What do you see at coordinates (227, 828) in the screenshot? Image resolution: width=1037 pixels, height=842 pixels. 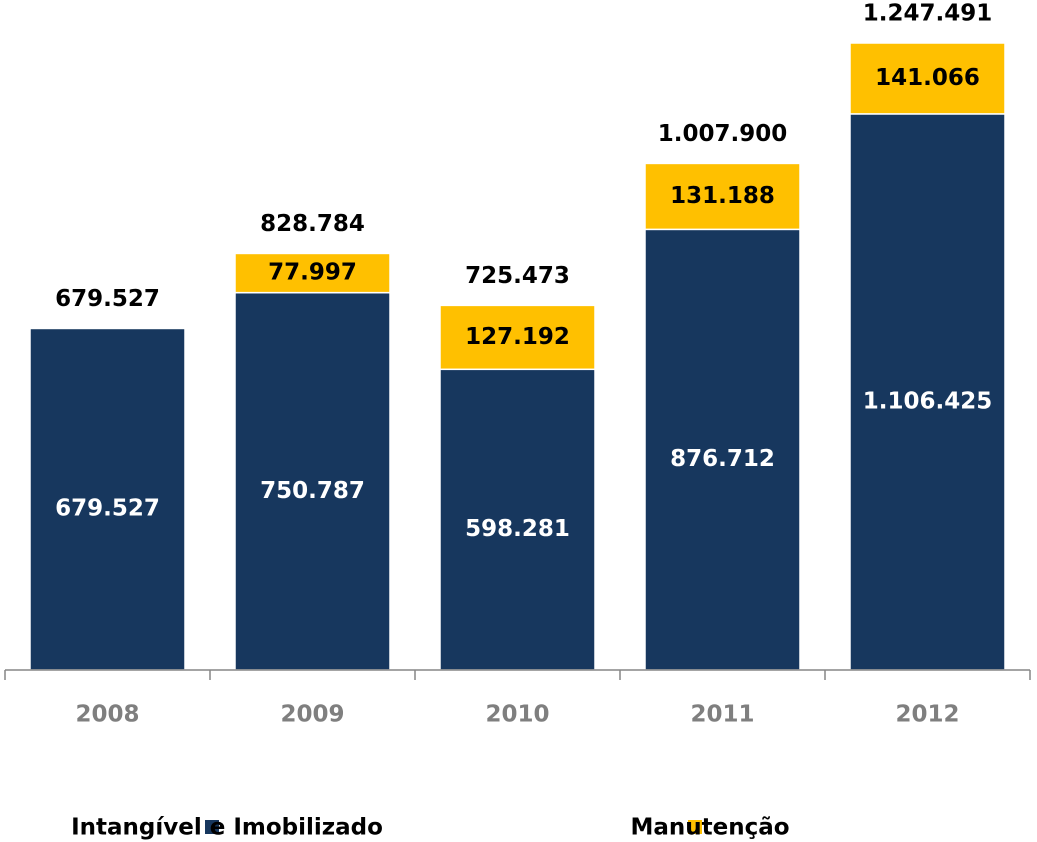 I see `legend-label: Intangível e Imobilizado` at bounding box center [227, 828].